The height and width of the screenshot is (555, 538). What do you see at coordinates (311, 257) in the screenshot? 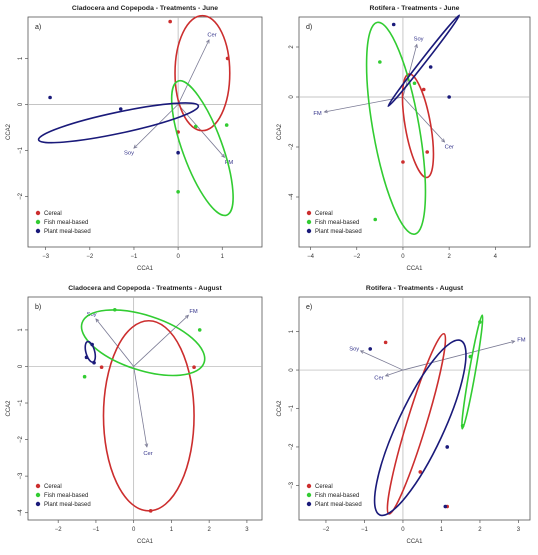
I see `x-tick-label: −4` at bounding box center [311, 257].